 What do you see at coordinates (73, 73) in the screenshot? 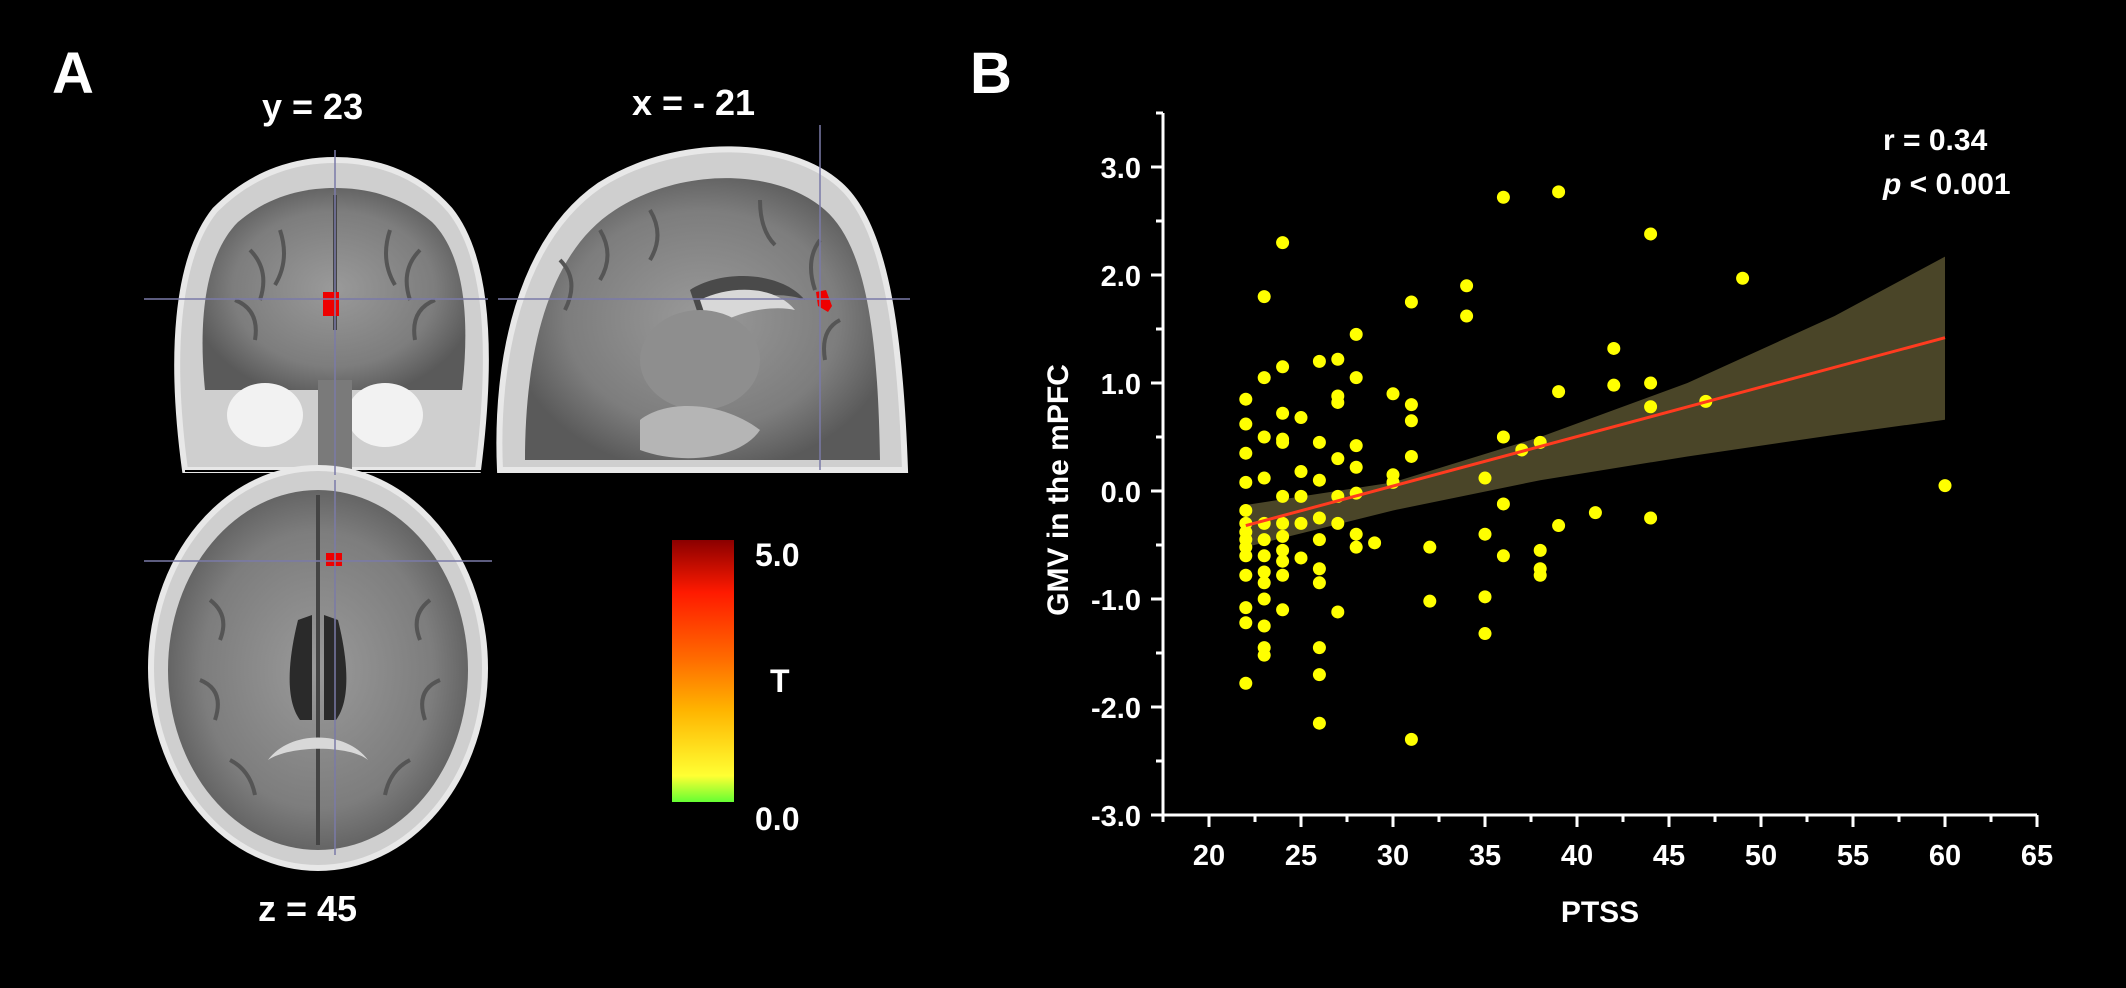
I see `panel-a-letter: A` at bounding box center [73, 73].